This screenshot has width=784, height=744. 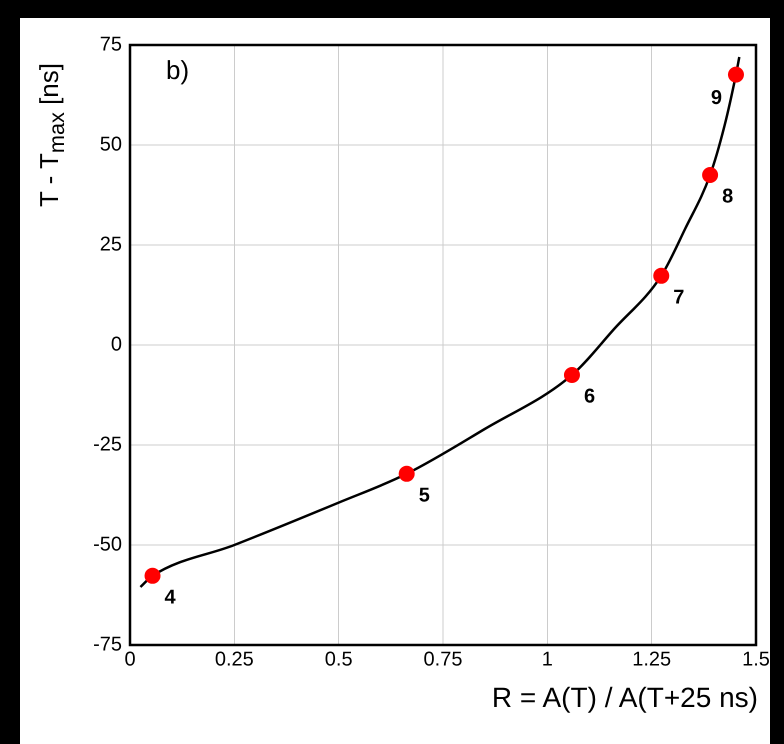 What do you see at coordinates (107, 445) in the screenshot?
I see `y-tick-label: -25` at bounding box center [107, 445].